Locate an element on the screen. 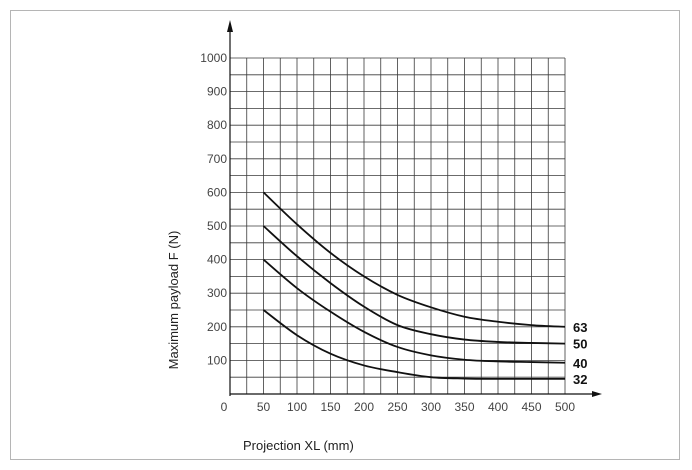  x-tick-label: 500 is located at coordinates (565, 407).